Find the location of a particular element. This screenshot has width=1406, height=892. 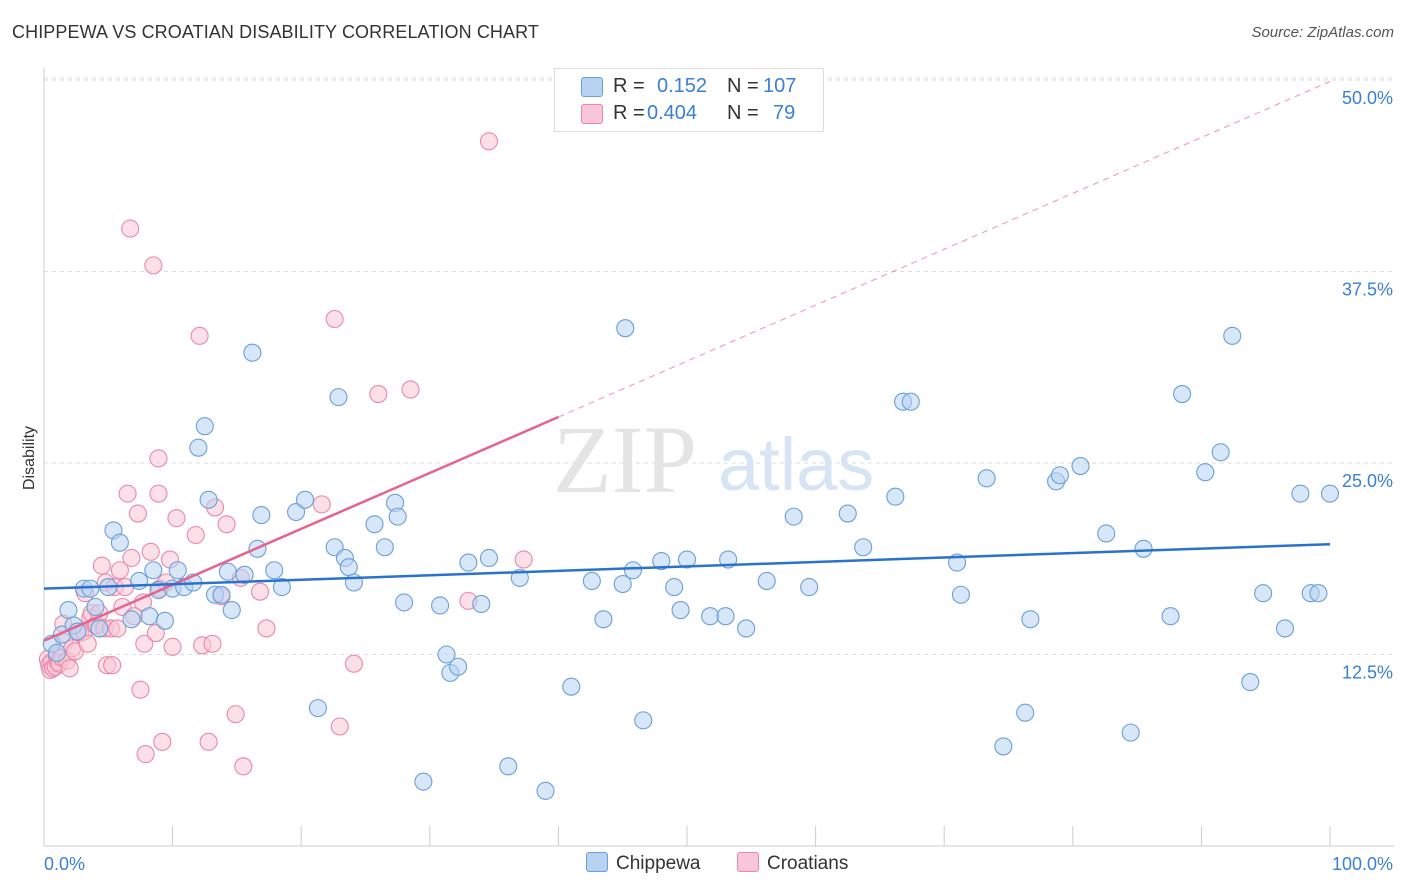

croatians-legend-swatch is located at coordinates (748, 862).